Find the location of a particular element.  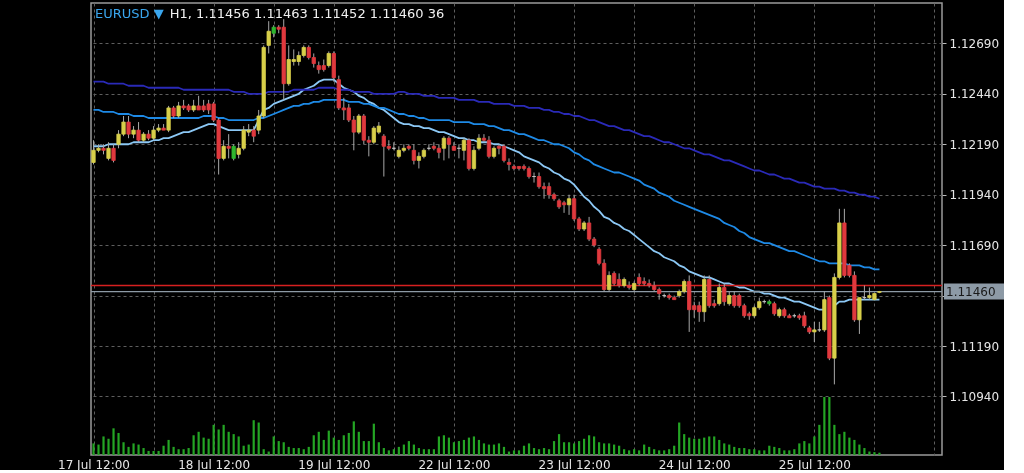

x-tick-label: 24 Jul 12:00 is located at coordinates (694, 464).